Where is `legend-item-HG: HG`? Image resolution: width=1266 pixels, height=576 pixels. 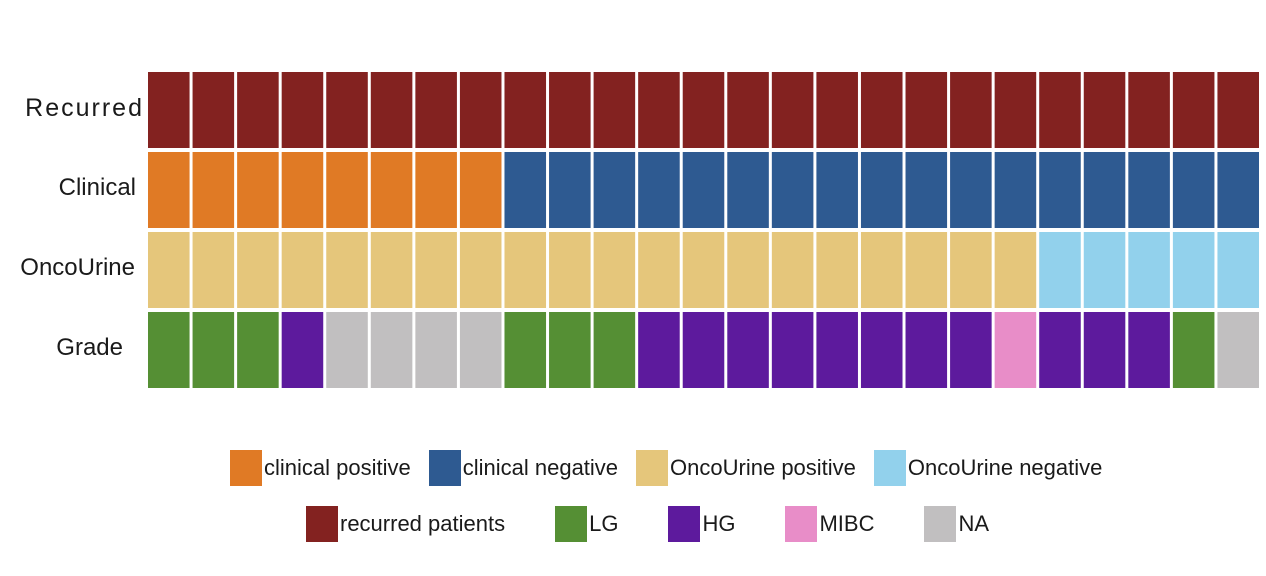 legend-item-HG: HG is located at coordinates (701, 524).